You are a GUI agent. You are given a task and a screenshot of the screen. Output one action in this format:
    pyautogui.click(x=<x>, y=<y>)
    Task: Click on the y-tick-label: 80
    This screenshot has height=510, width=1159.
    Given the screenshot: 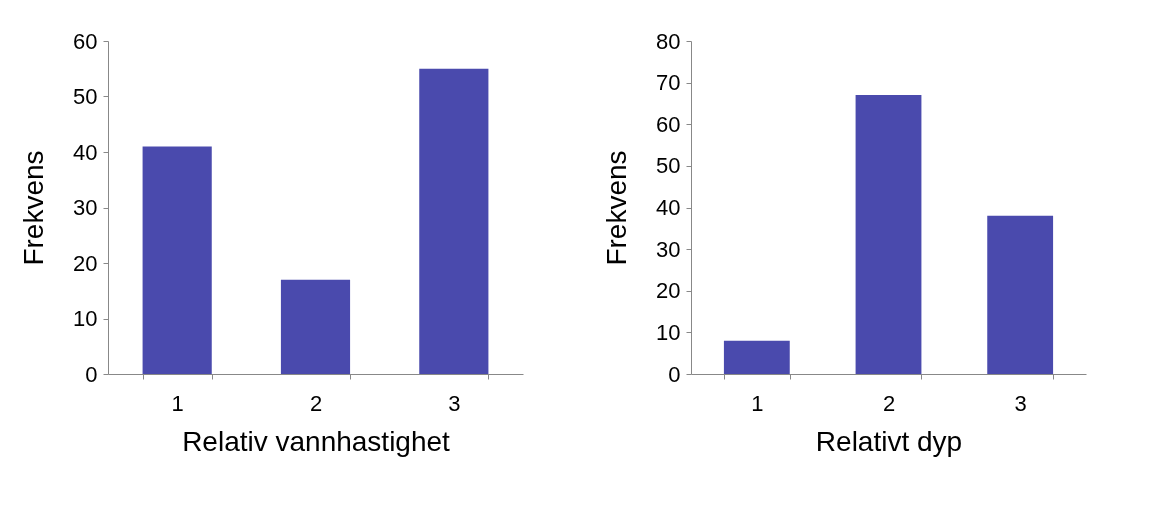 What is the action you would take?
    pyautogui.click(x=668, y=41)
    